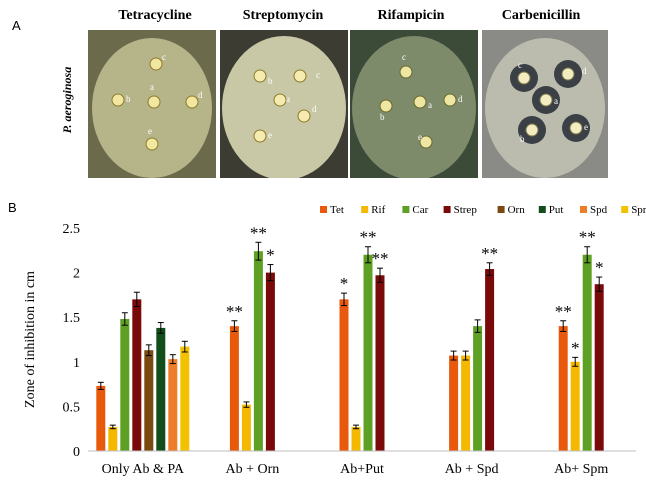 The image size is (646, 489). I want to click on bar-orn, so click(149, 400).